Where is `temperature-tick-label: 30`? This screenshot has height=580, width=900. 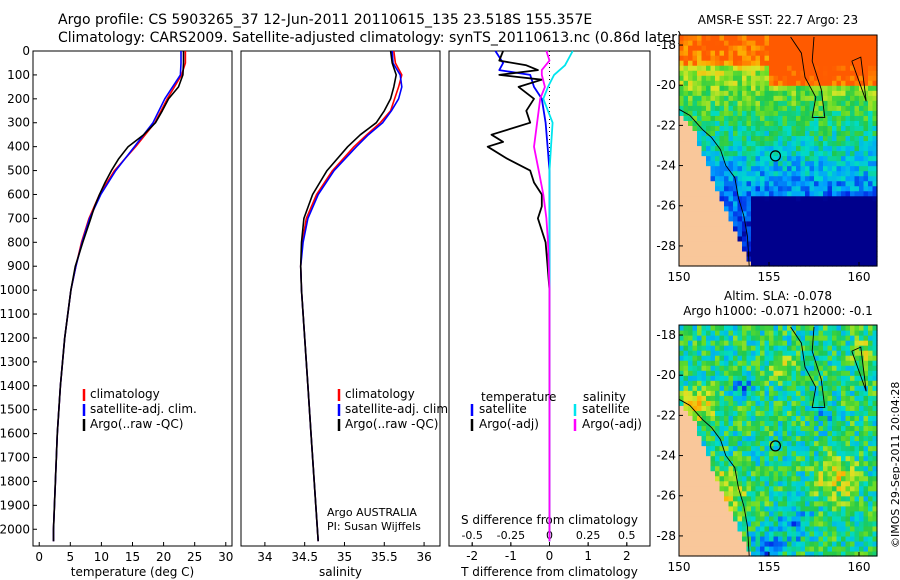 temperature-tick-label: 30 is located at coordinates (225, 557).